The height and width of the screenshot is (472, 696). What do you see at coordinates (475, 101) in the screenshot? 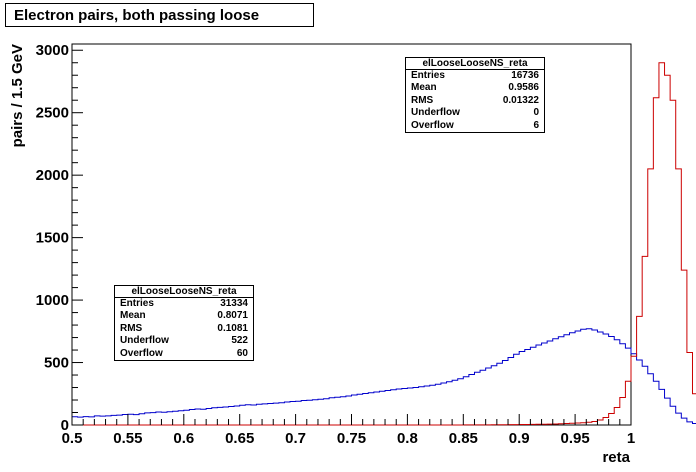
I see `stats-row: RMS 0.01322` at bounding box center [475, 101].